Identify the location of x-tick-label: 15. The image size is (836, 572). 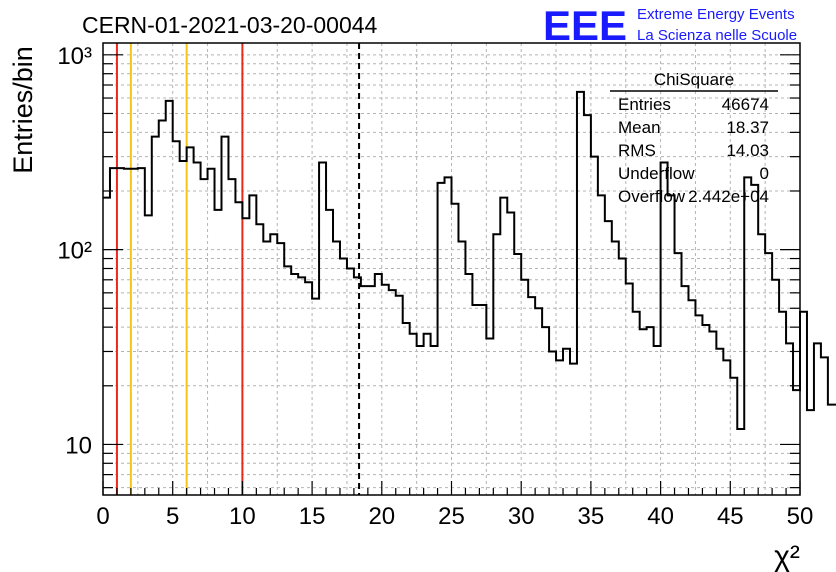
(312, 516).